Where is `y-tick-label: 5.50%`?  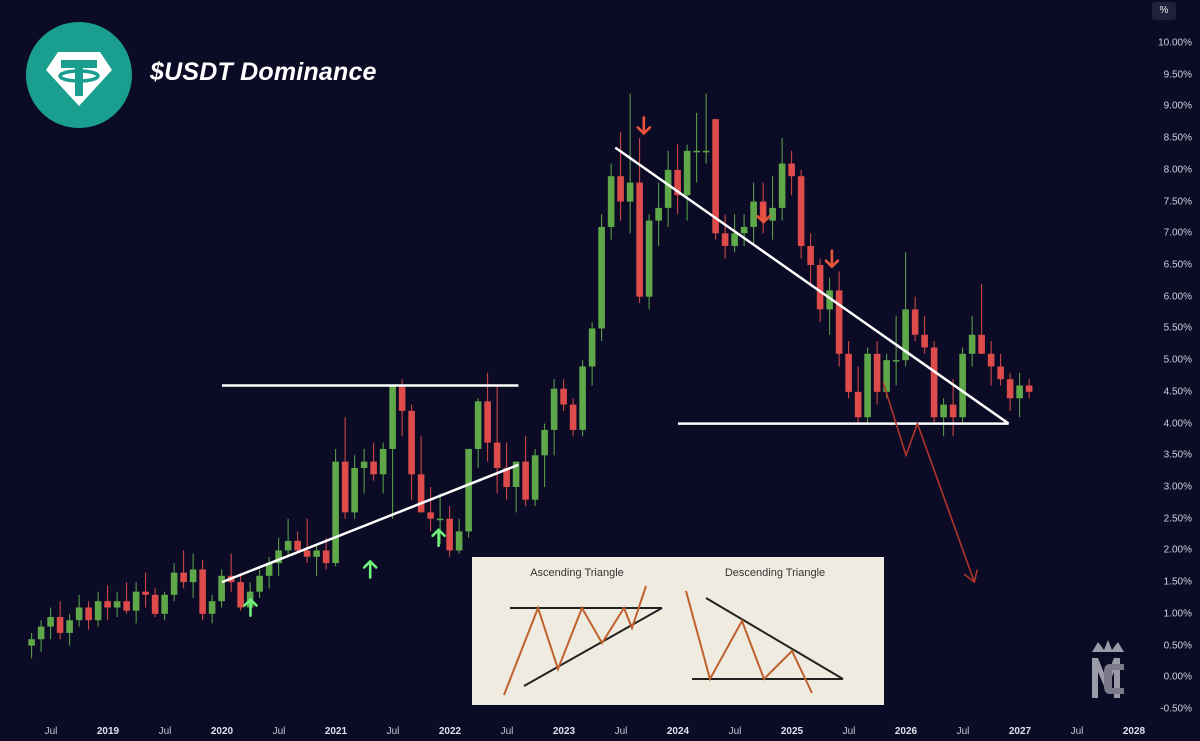
y-tick-label: 5.50% is located at coordinates (1177, 328).